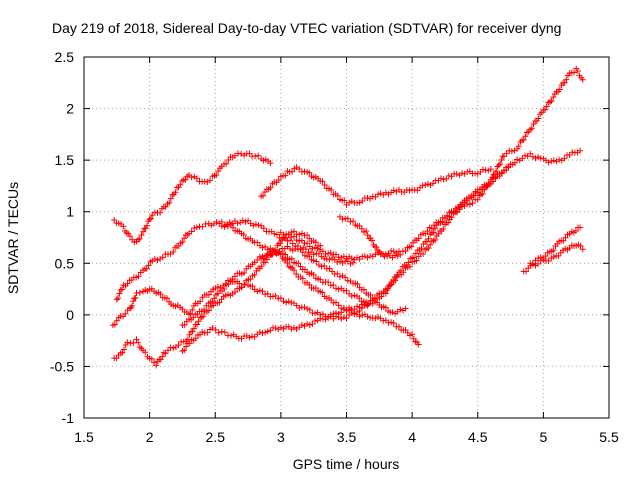  Describe the element at coordinates (70, 212) in the screenshot. I see `y-tick-label: 1` at that location.